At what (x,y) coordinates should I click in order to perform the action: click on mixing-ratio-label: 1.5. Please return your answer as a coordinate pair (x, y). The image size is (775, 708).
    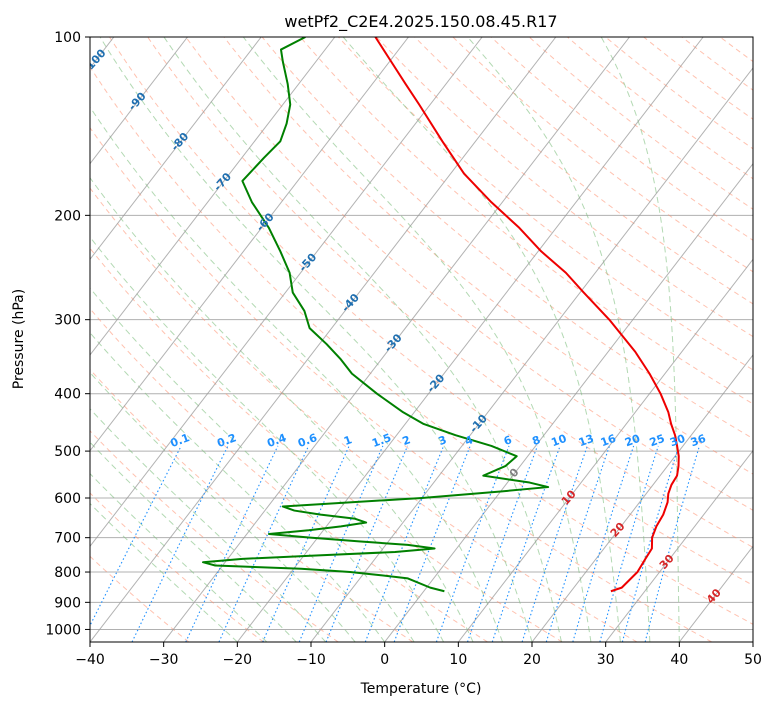
    Looking at the image, I should click on (381, 440).